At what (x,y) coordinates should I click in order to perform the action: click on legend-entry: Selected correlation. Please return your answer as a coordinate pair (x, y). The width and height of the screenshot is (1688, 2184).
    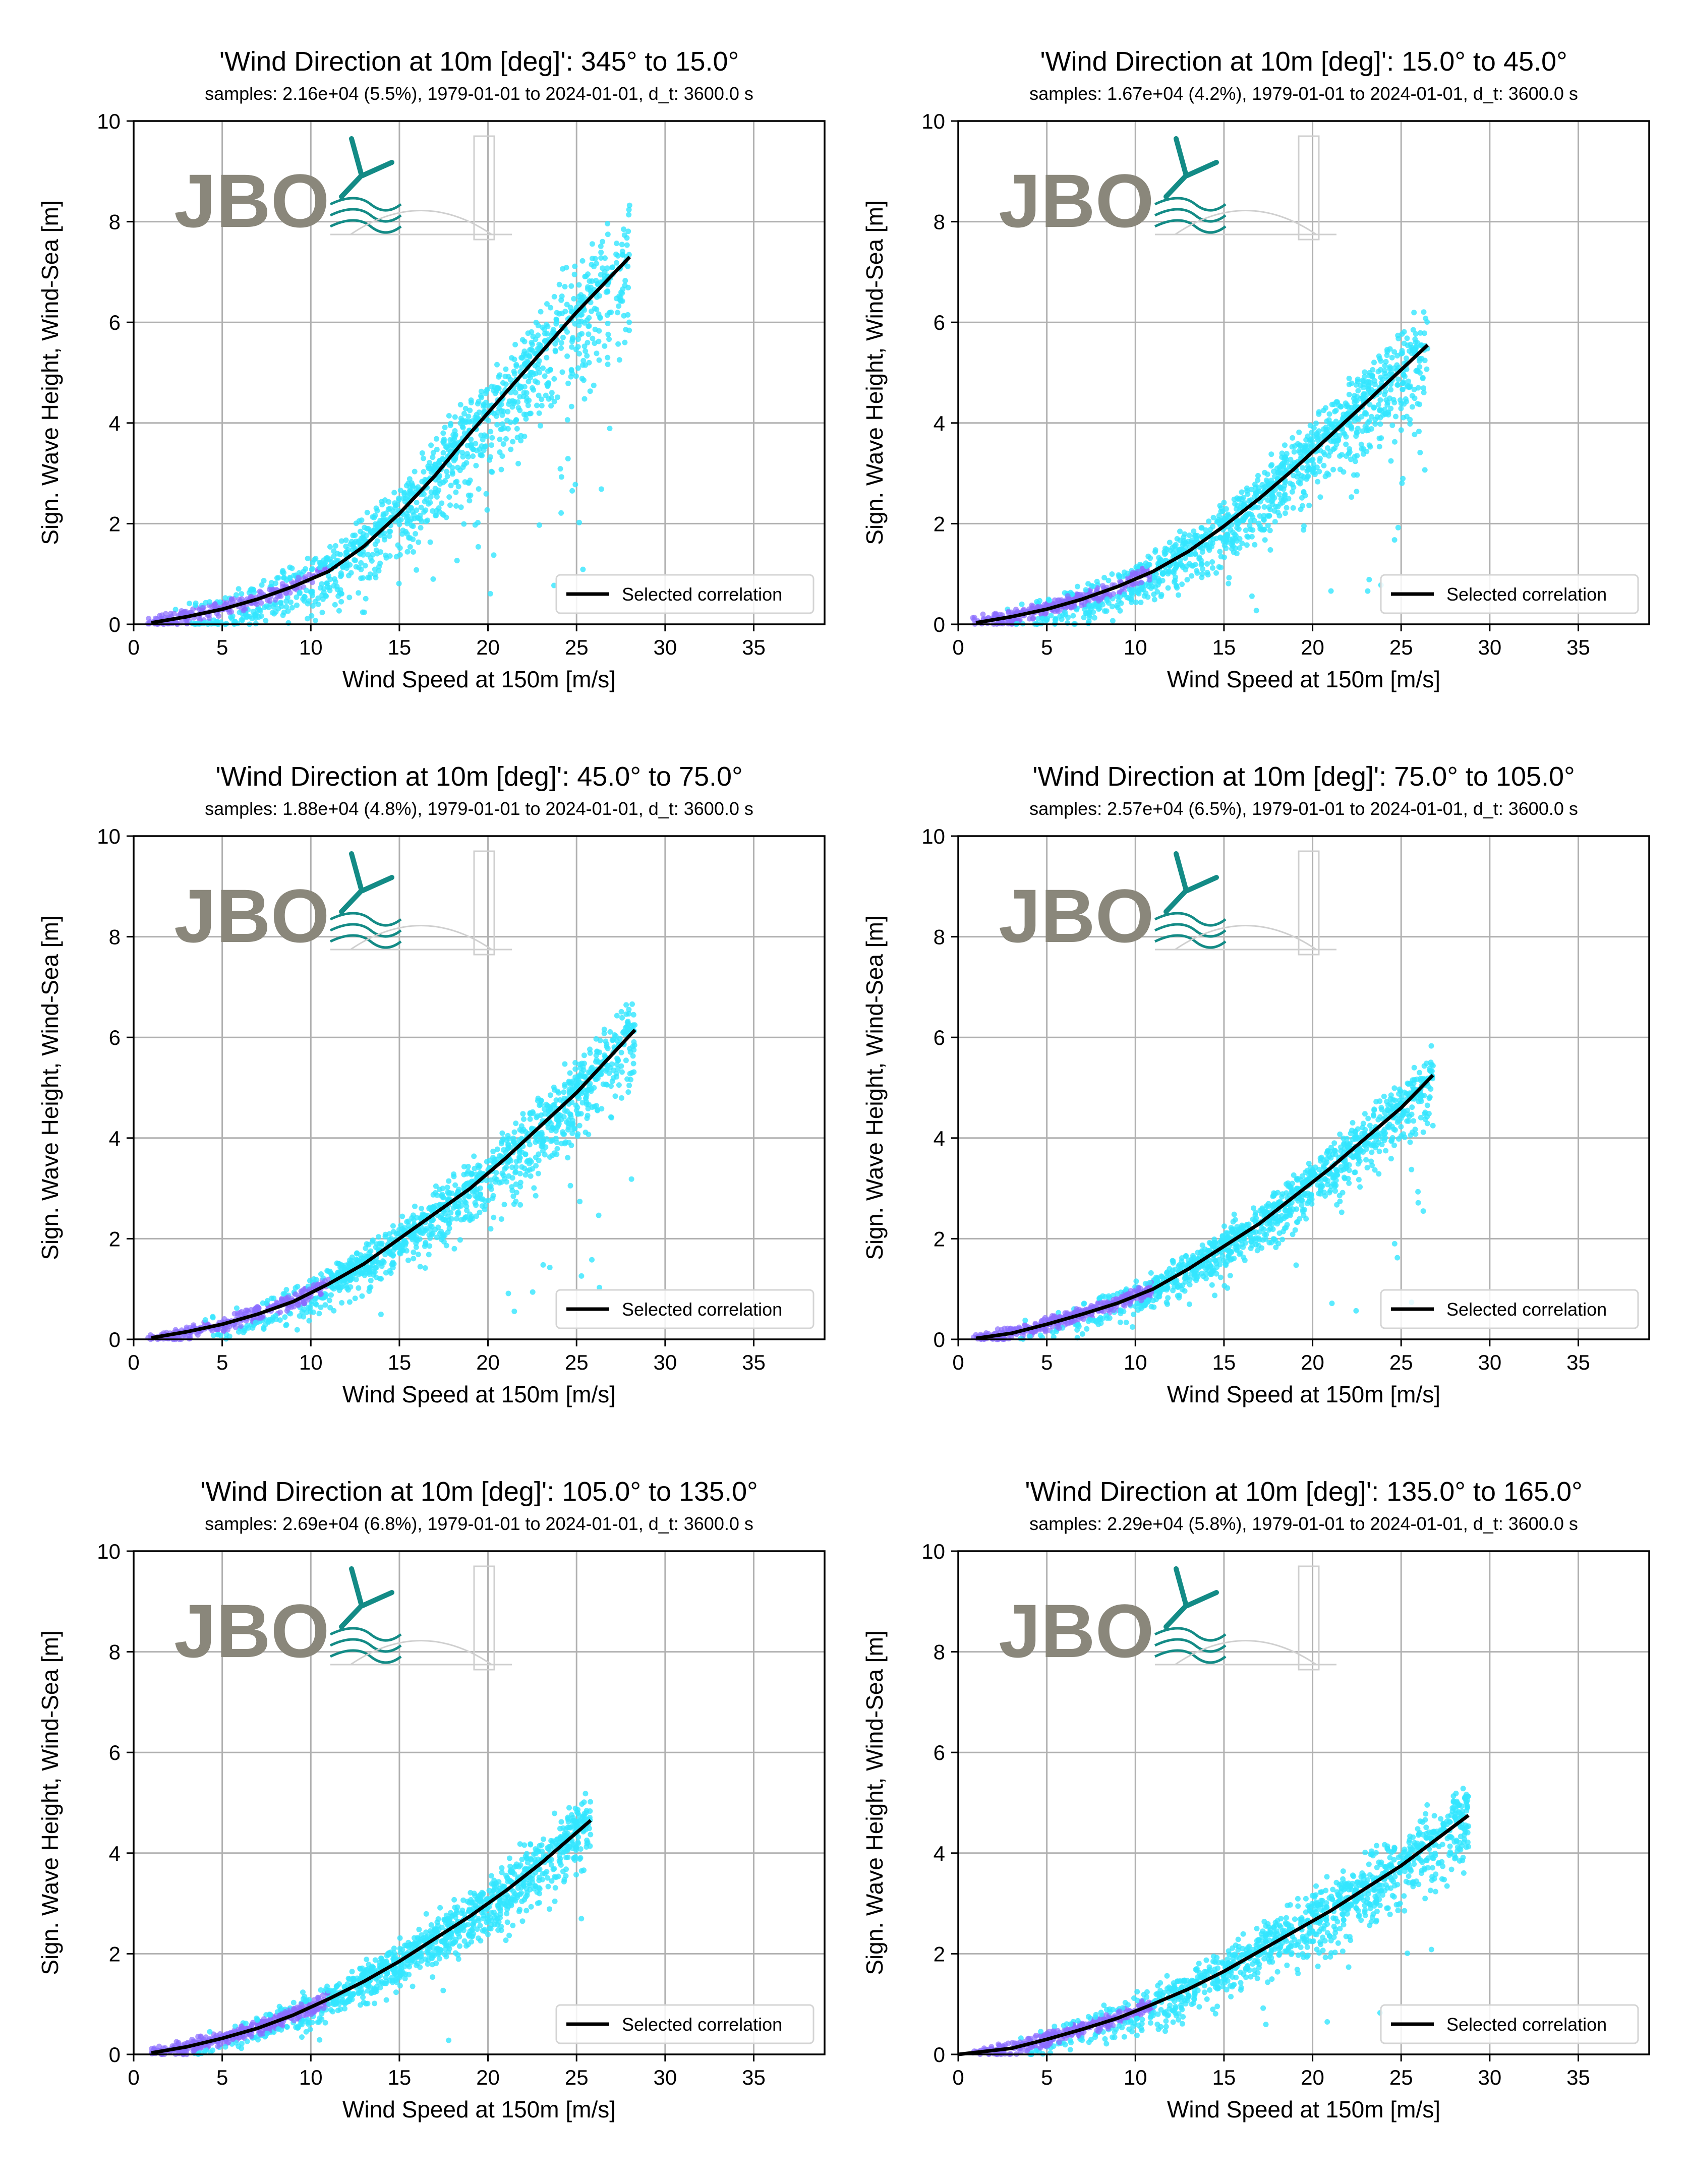
    Looking at the image, I should click on (702, 1309).